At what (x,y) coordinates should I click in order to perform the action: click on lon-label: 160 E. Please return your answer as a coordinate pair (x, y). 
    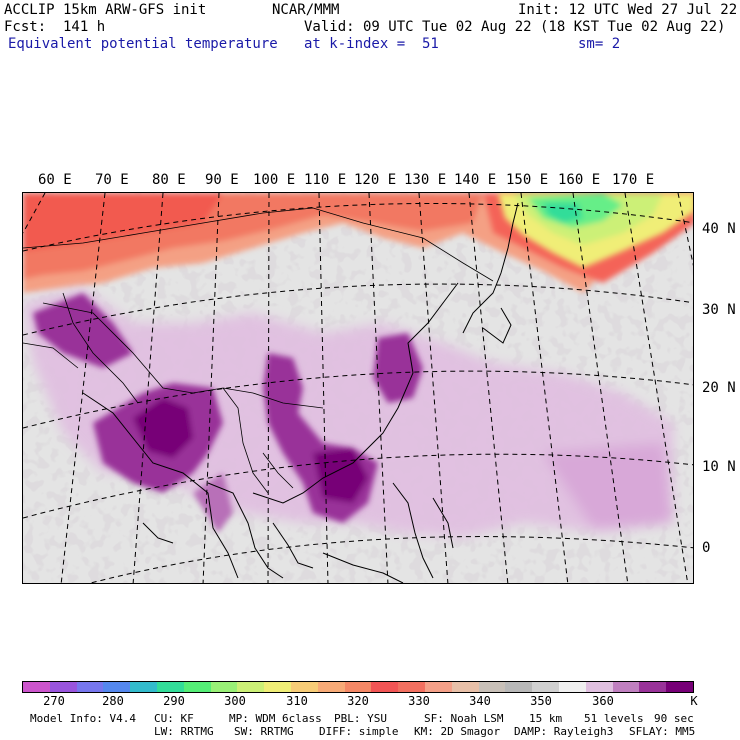
    Looking at the image, I should click on (579, 180).